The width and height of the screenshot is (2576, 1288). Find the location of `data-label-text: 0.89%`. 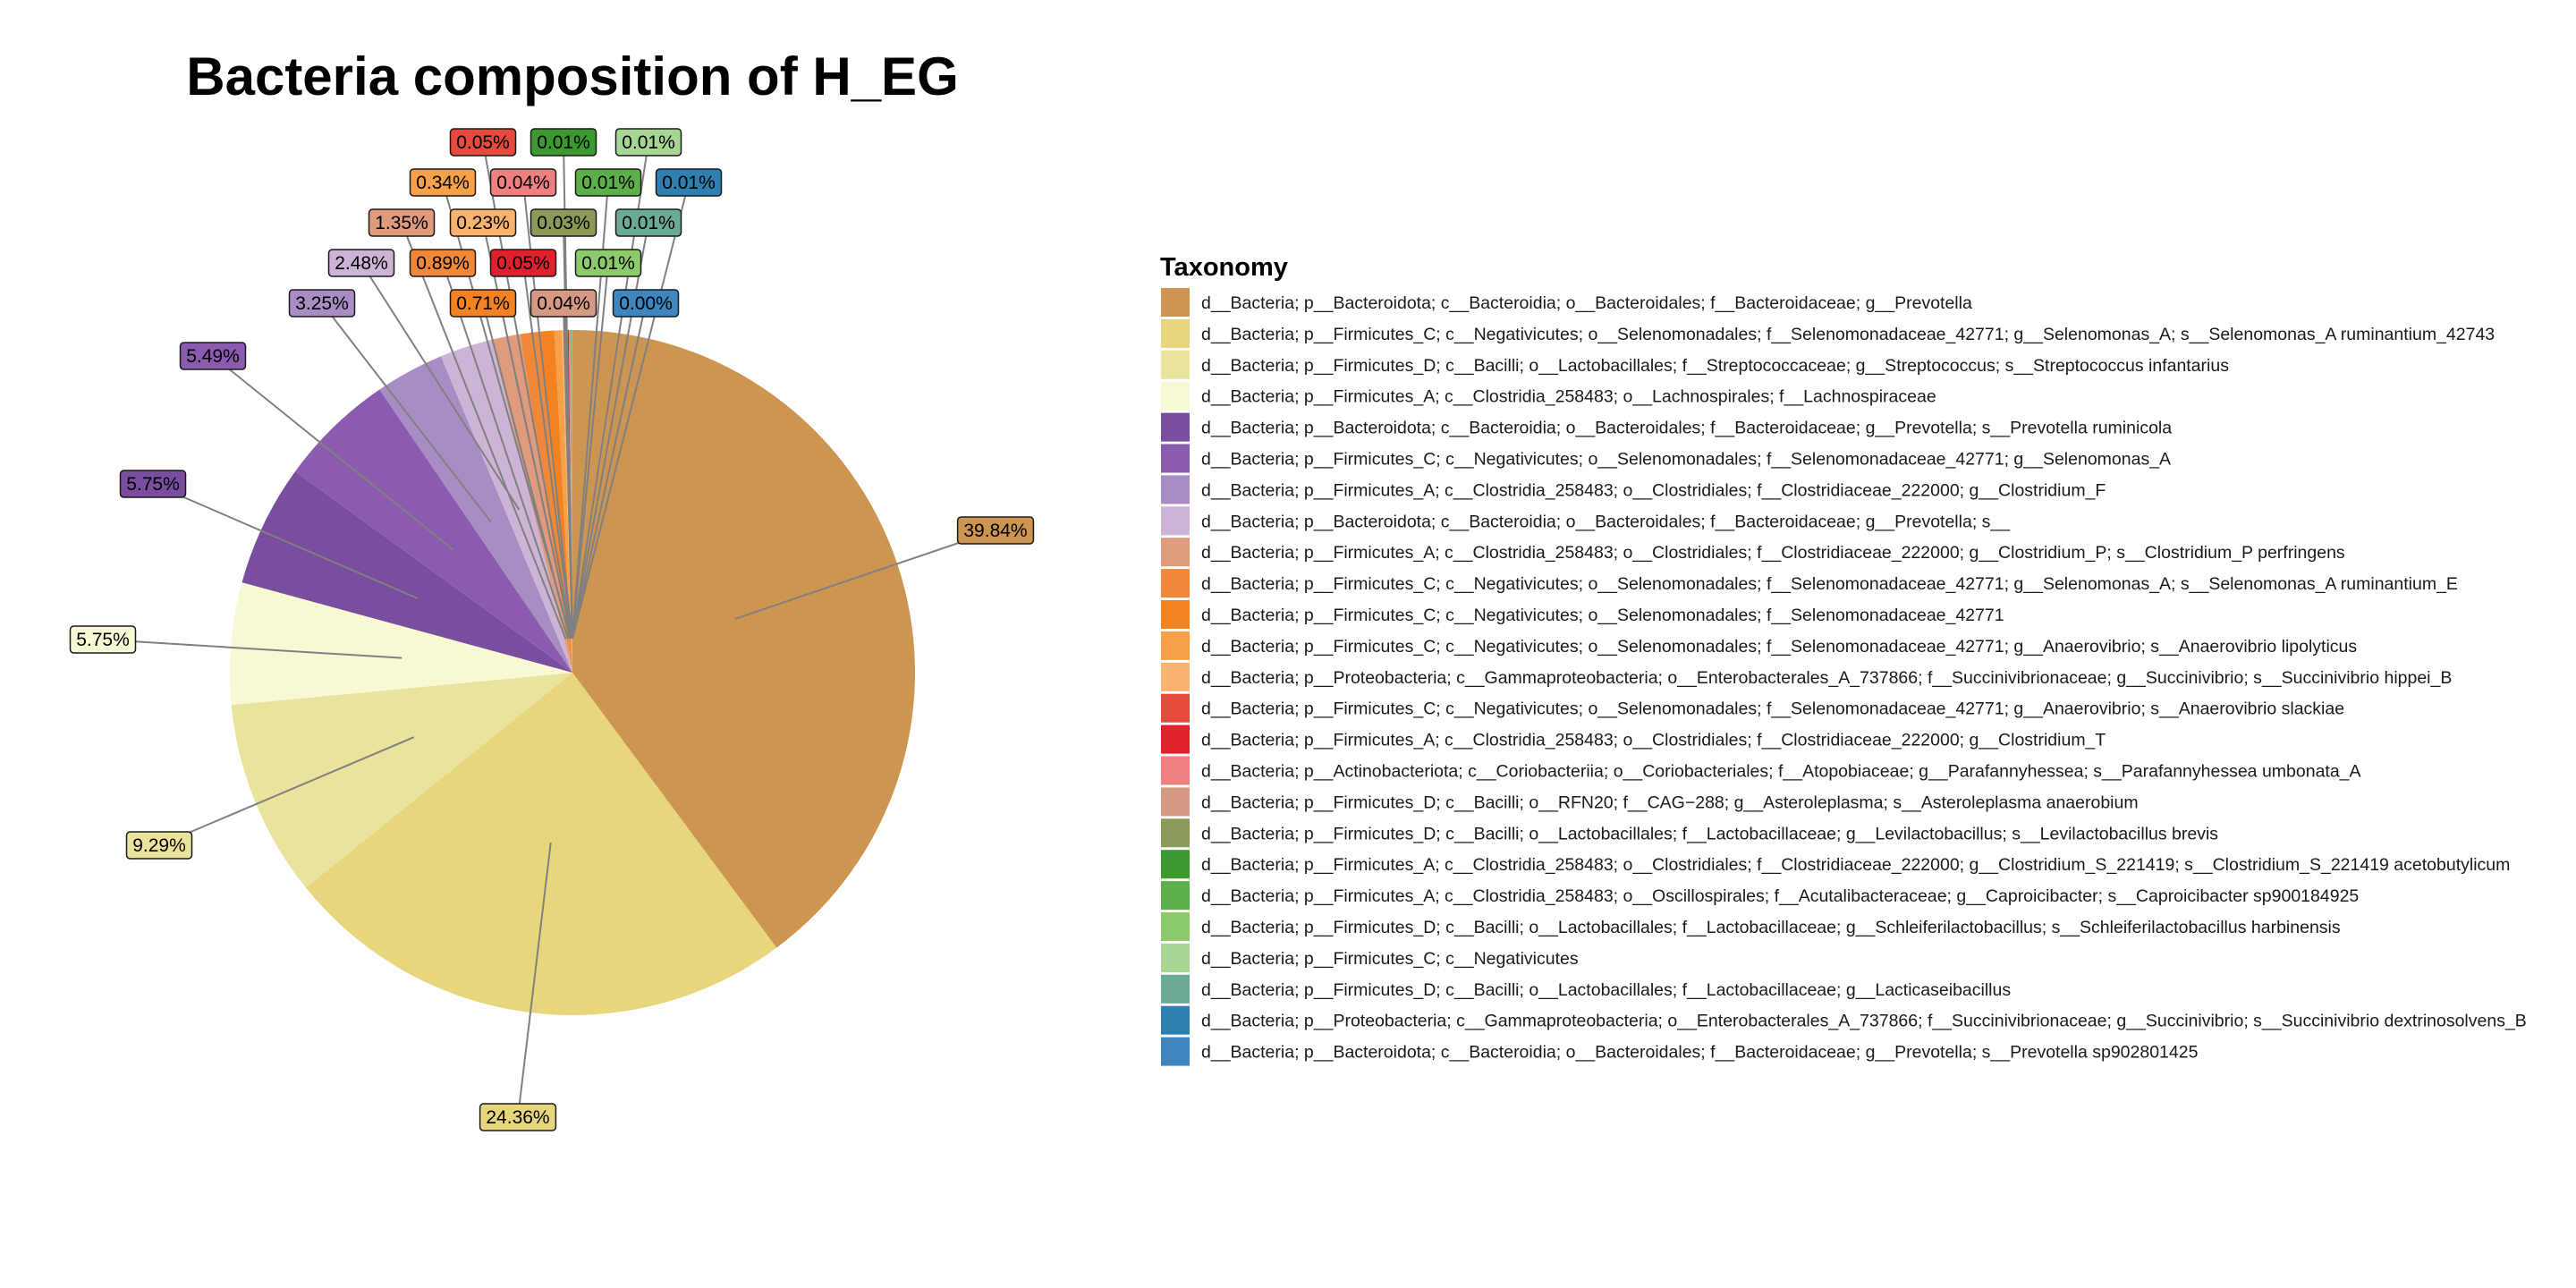

data-label-text: 0.89% is located at coordinates (443, 263).